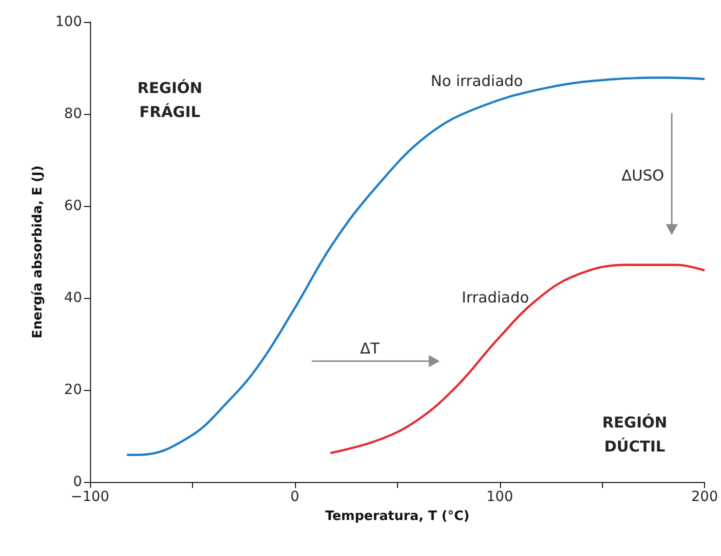 This screenshot has width=721, height=556. I want to click on x-axis-title: Temperatura, T (°C), so click(397, 516).